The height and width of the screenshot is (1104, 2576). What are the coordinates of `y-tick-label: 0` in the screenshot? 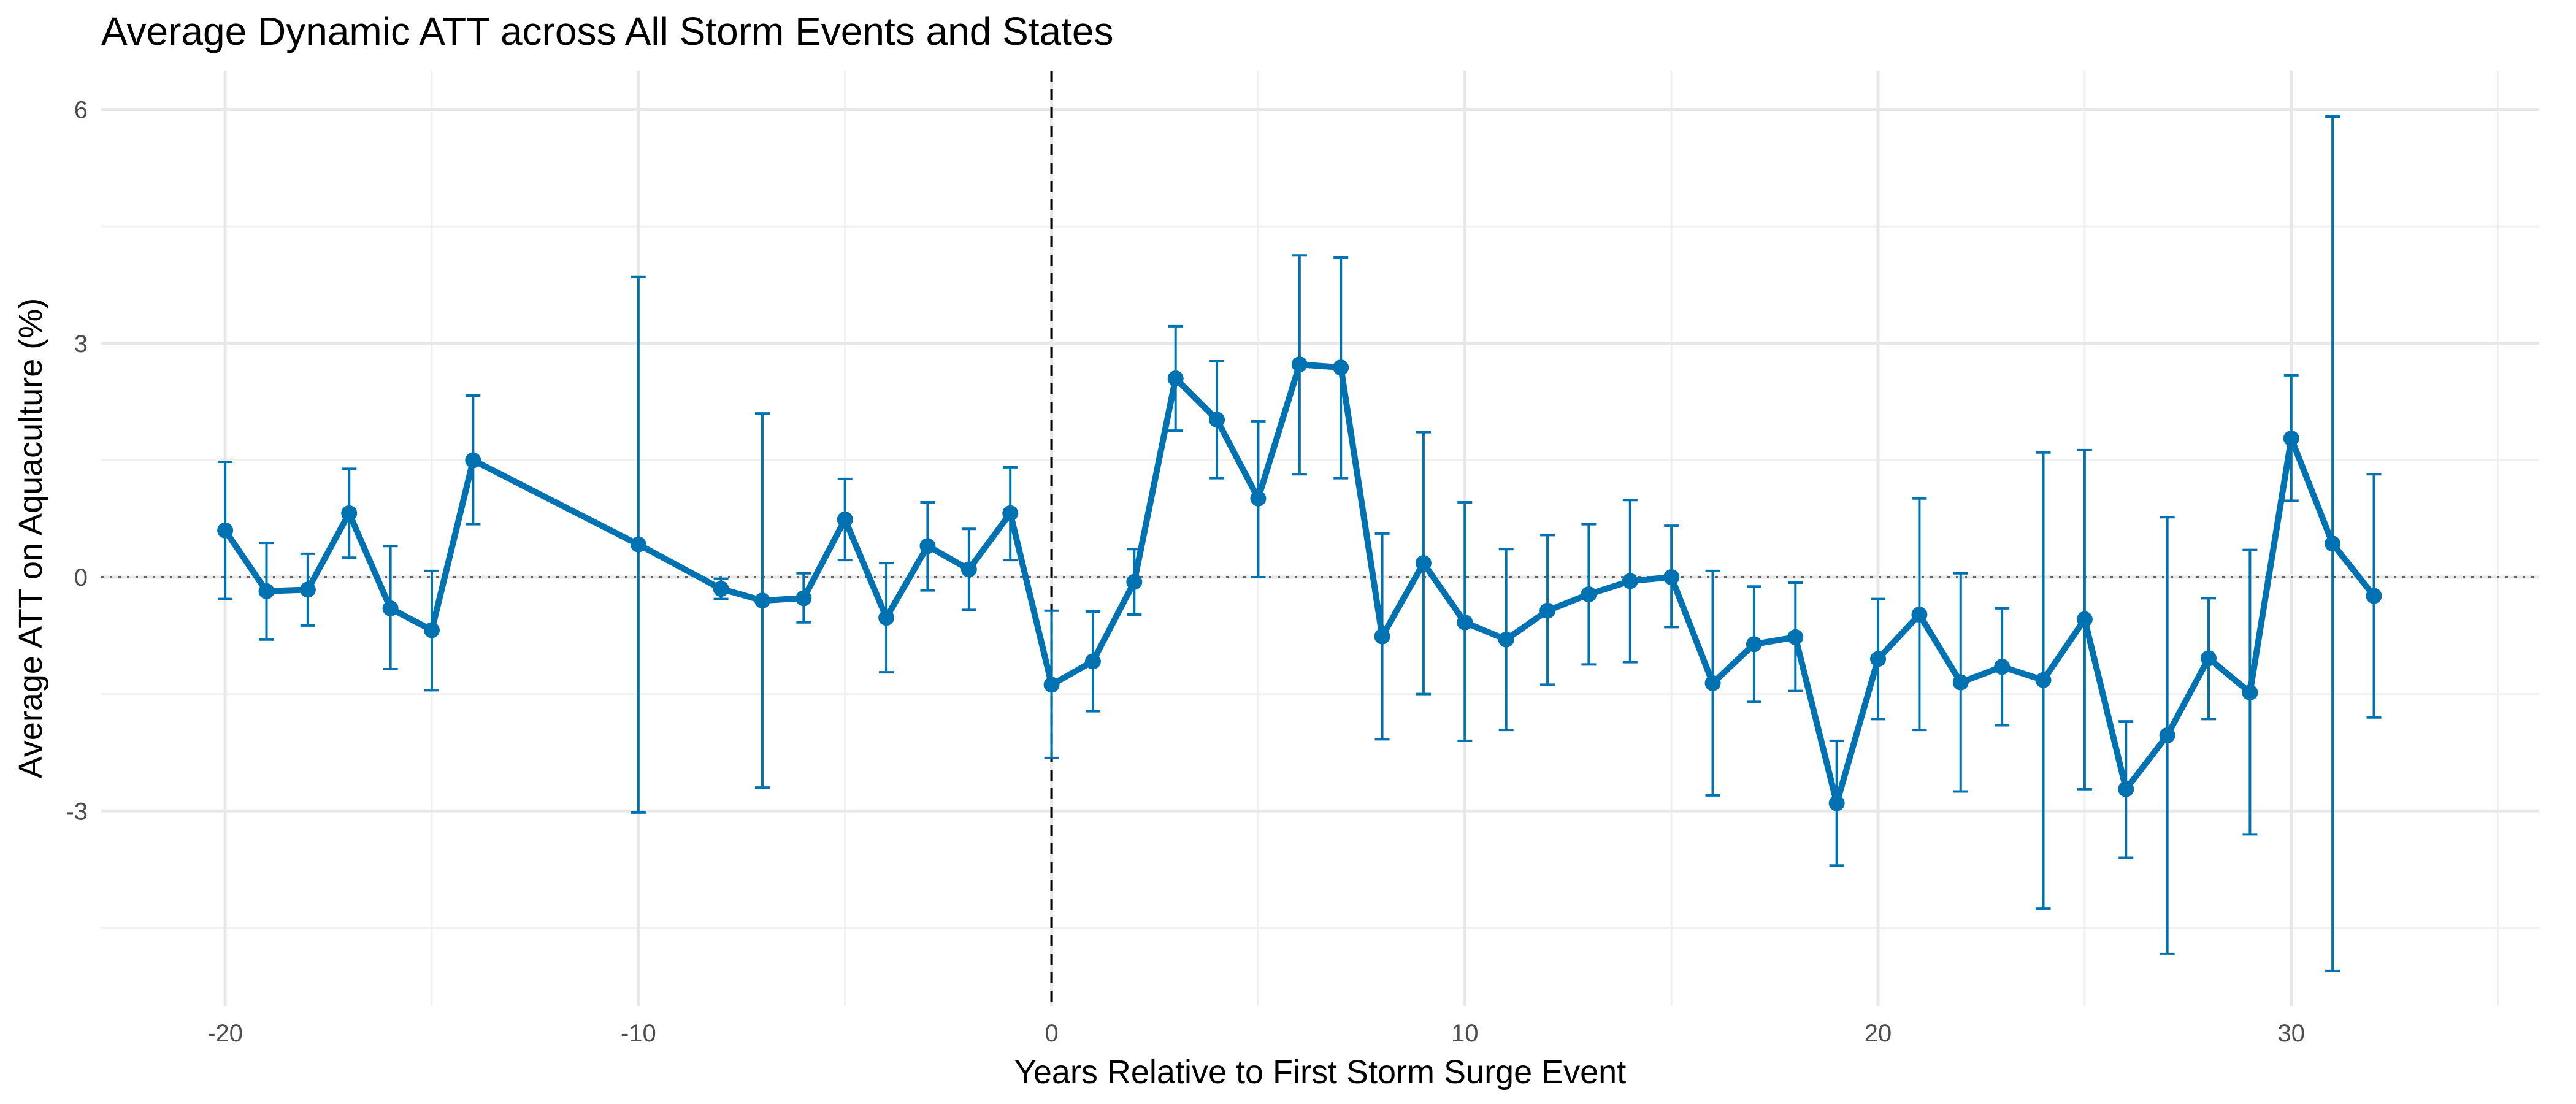 It's located at (81, 577).